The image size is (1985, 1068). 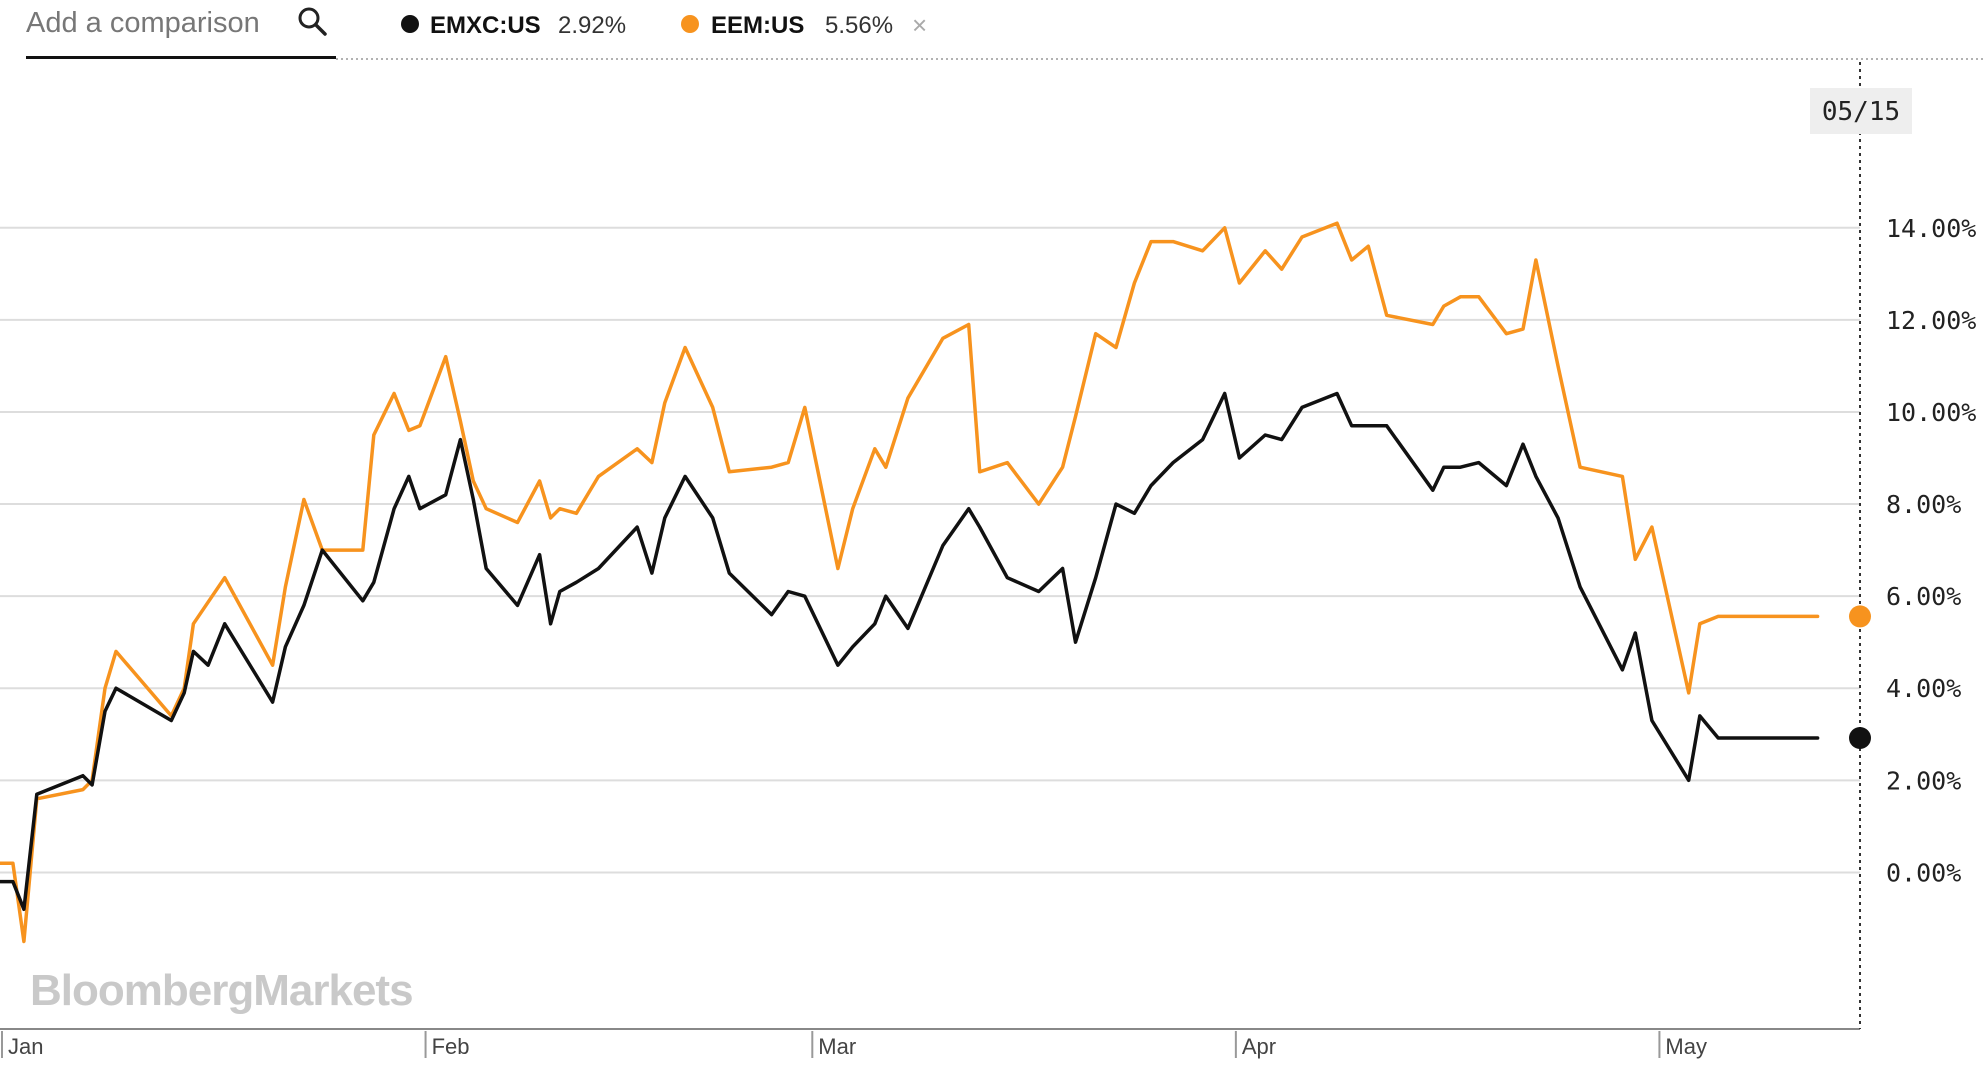 I want to click on y-tick-label-0: 0.00%, so click(x=1923, y=872).